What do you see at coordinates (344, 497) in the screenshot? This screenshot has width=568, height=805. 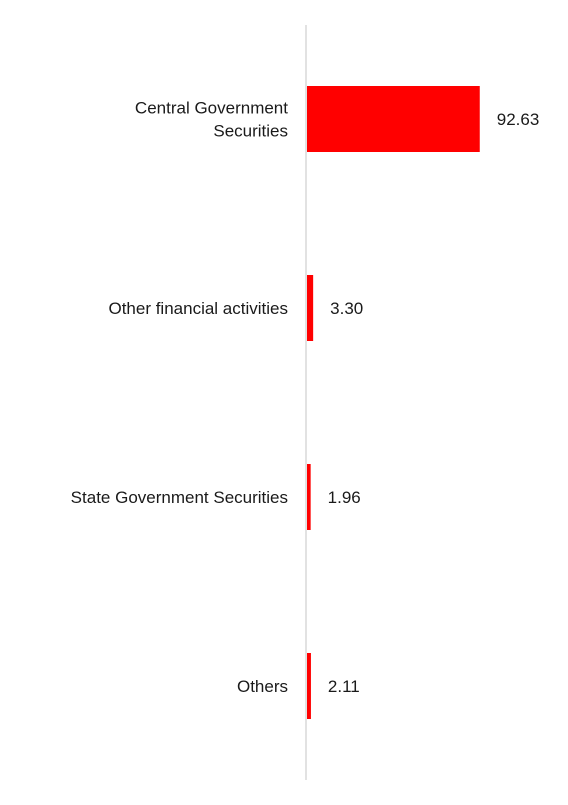 I see `data-label: 1.96` at bounding box center [344, 497].